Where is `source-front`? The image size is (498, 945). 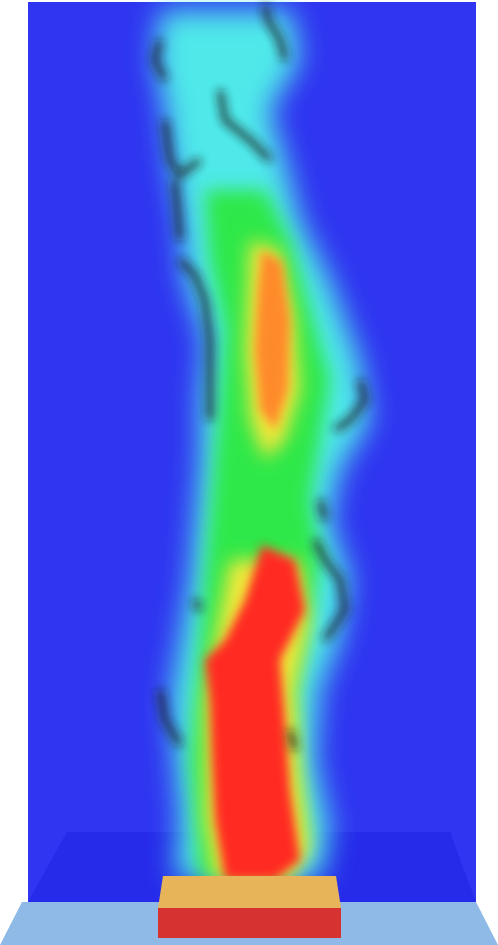 source-front is located at coordinates (249, 923).